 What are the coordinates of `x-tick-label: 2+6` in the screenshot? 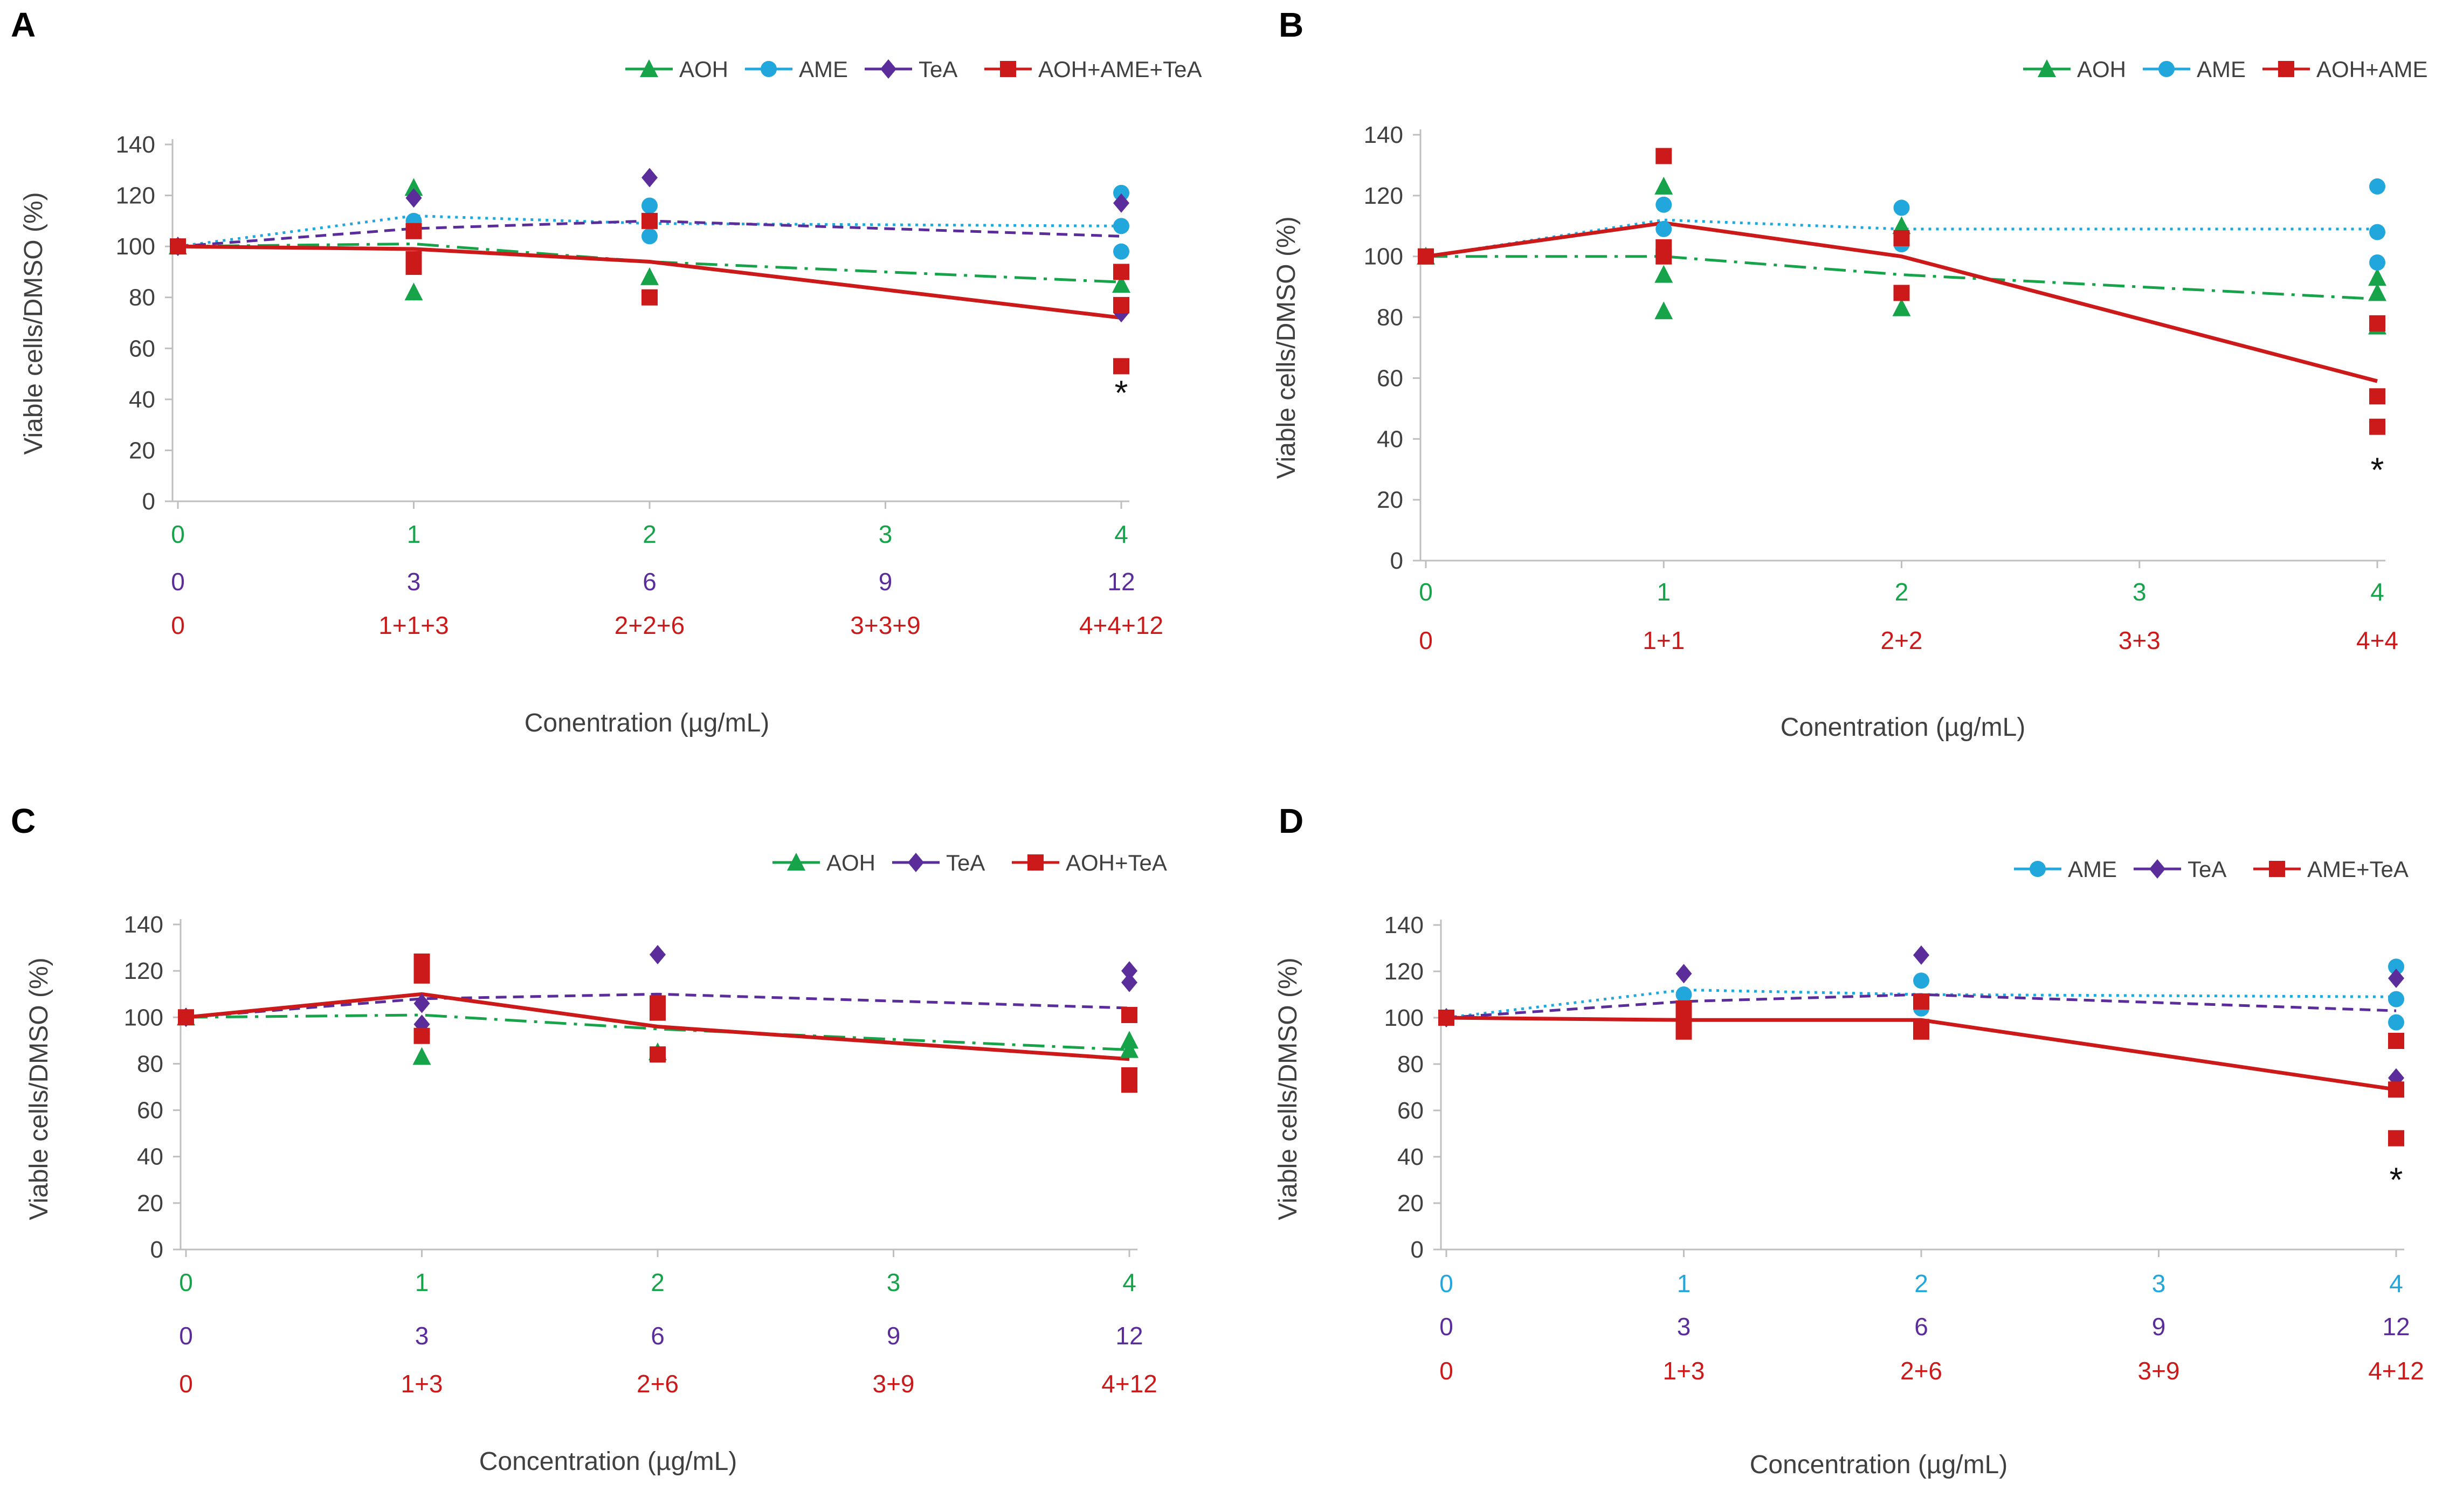 It's located at (658, 1384).